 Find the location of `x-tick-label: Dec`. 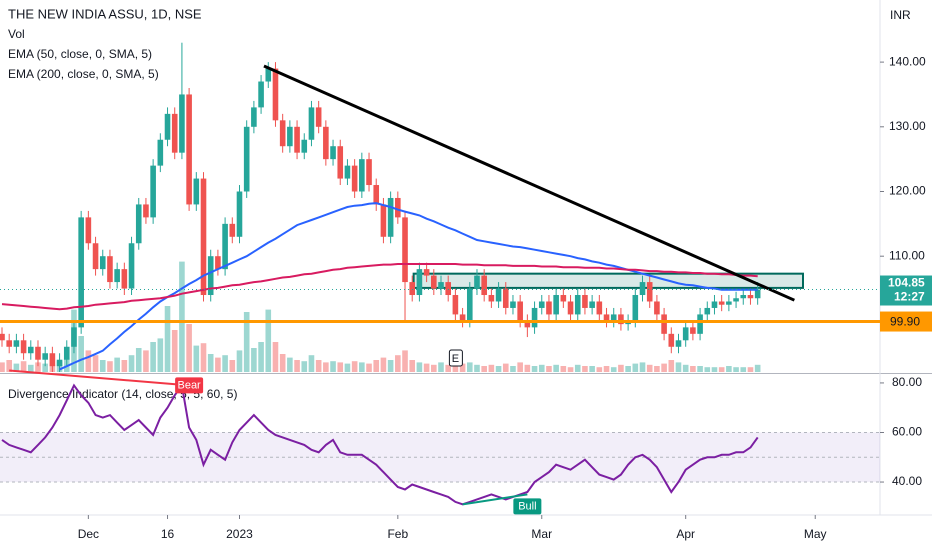

x-tick-label: Dec is located at coordinates (88, 534).